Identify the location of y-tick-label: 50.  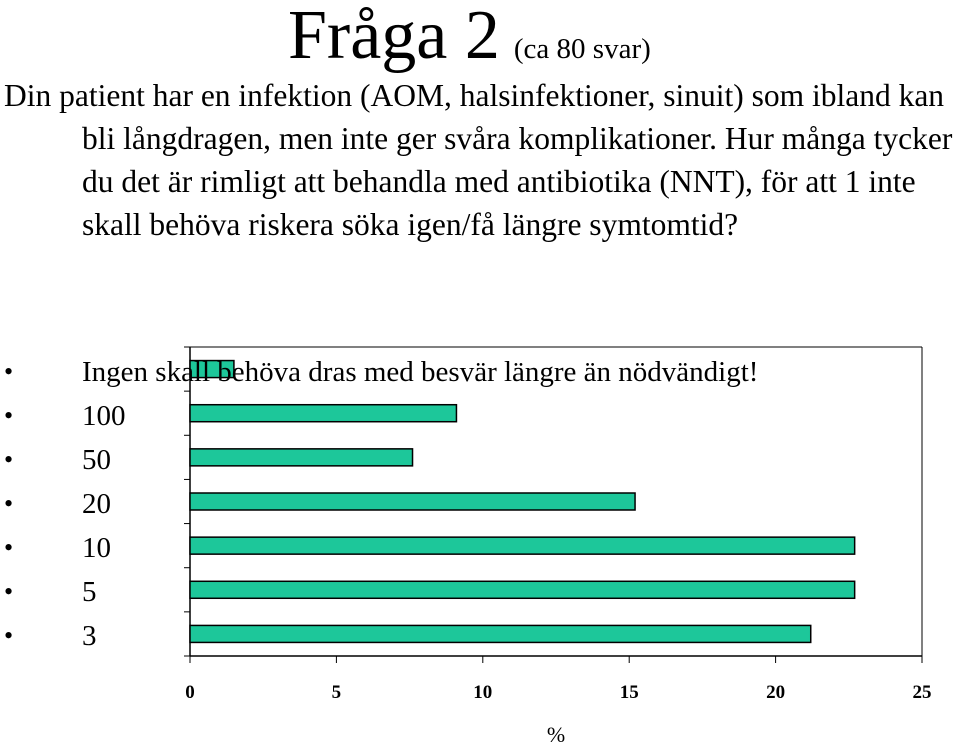
(96, 460).